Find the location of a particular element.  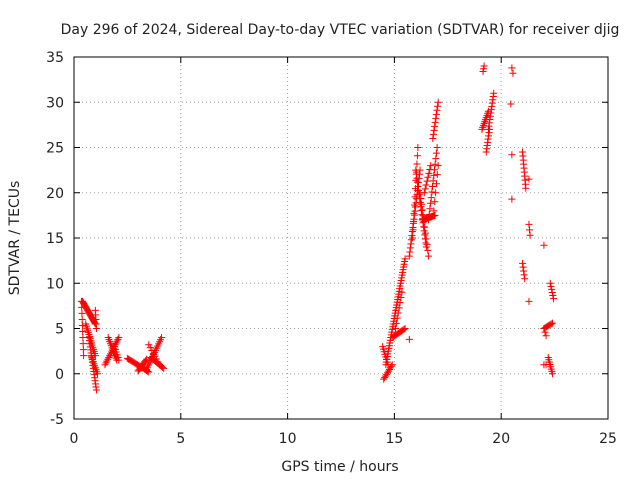

y-tick-label: 30 is located at coordinates (55, 103).